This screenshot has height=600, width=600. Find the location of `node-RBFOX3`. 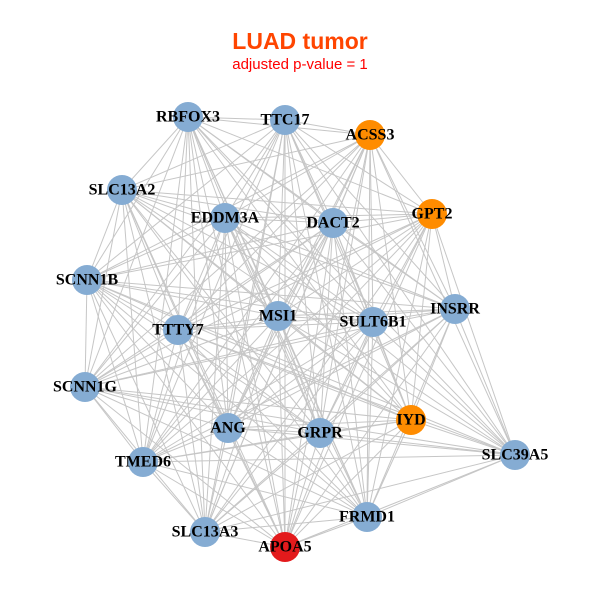

node-RBFOX3 is located at coordinates (188, 117).